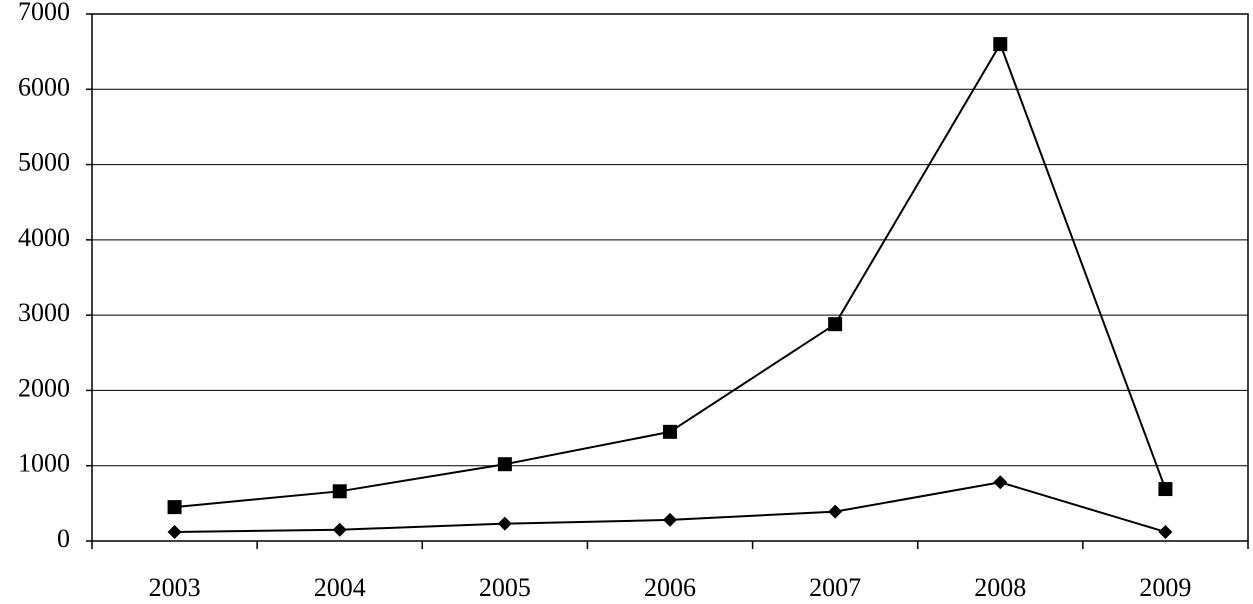 This screenshot has height=604, width=1253. What do you see at coordinates (175, 587) in the screenshot?
I see `x-tick-label: 2003` at bounding box center [175, 587].